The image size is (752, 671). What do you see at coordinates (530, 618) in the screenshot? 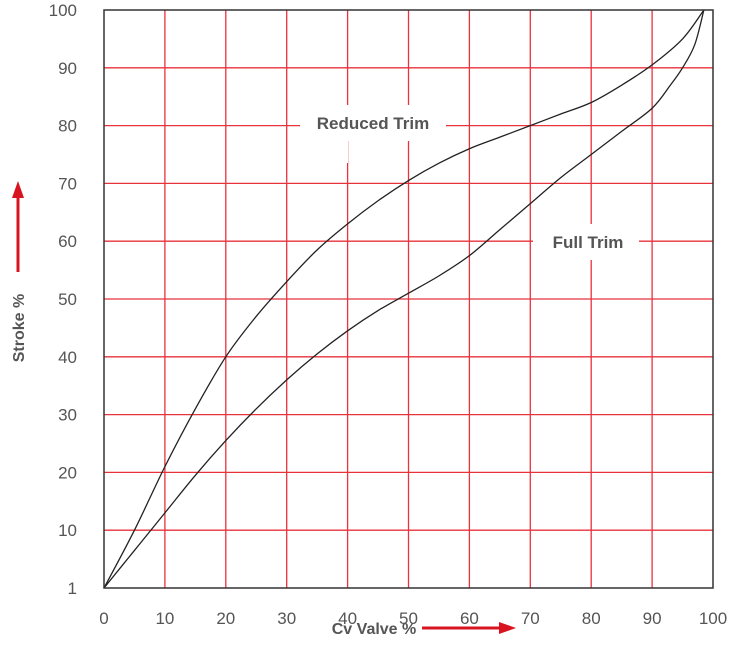
I see `x-tick-label: 70` at bounding box center [530, 618].